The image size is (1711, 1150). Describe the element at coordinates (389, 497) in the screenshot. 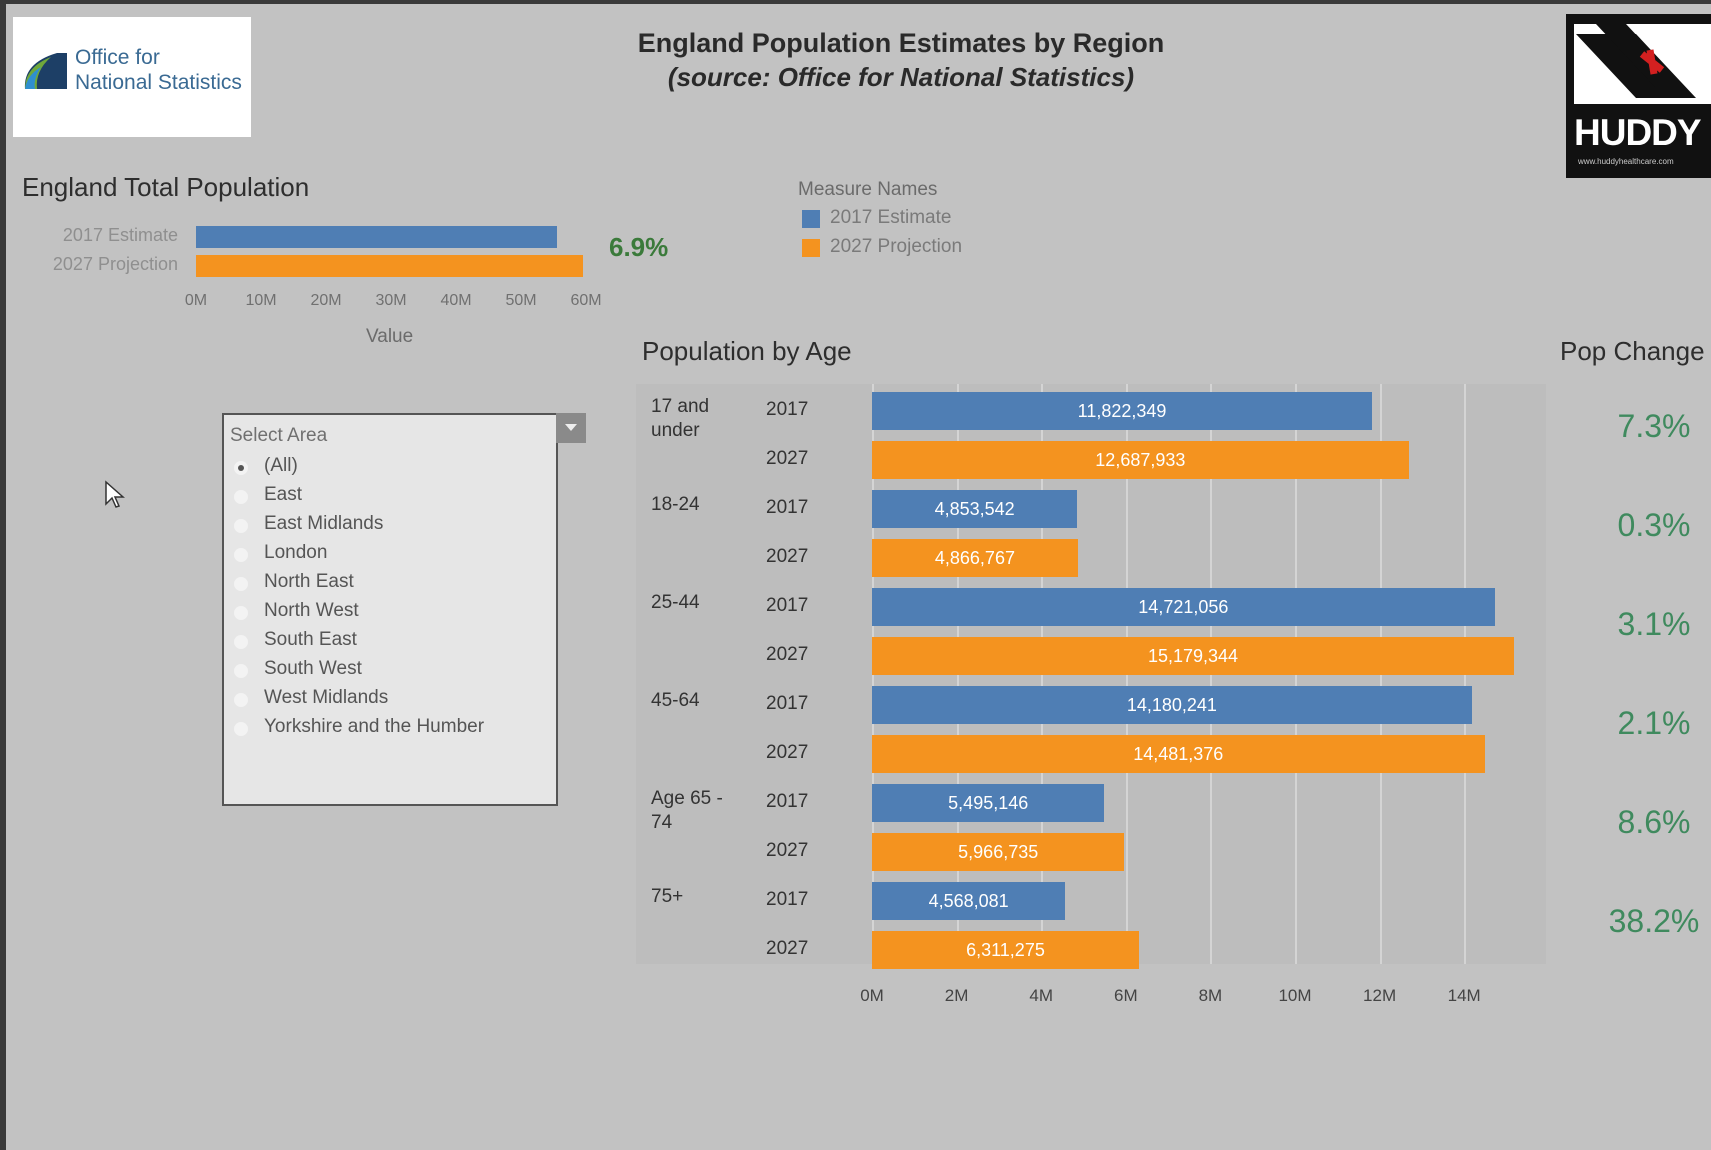

I see `filter-option: East` at that location.